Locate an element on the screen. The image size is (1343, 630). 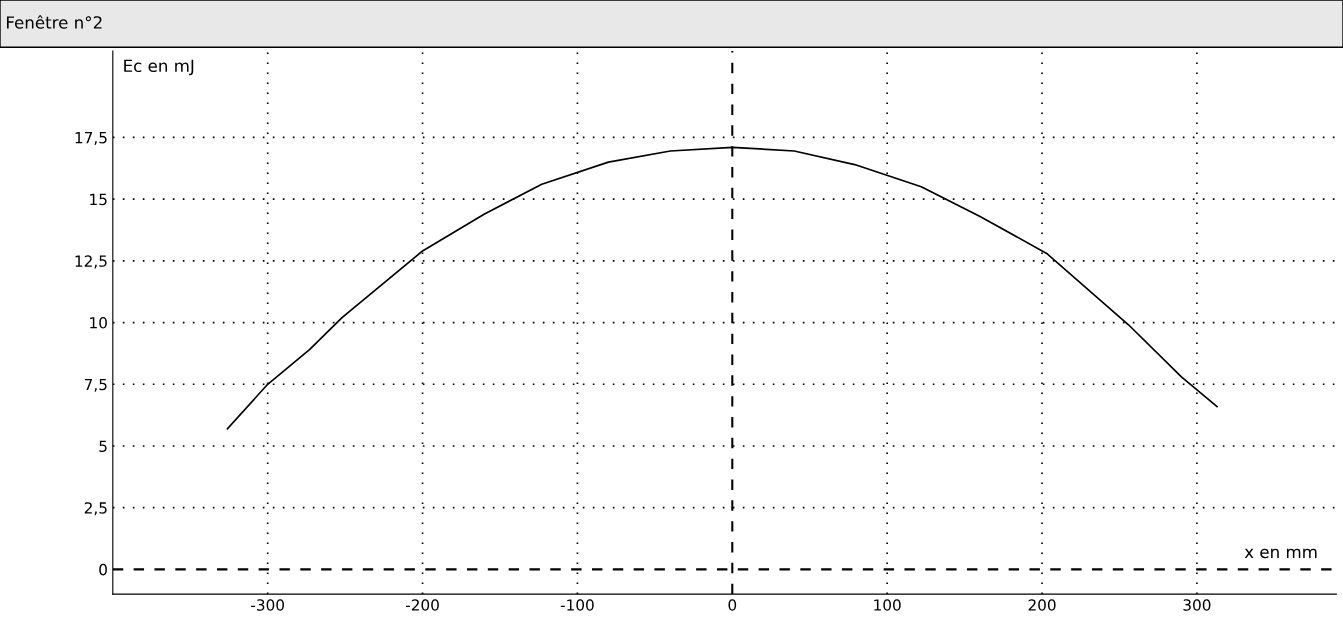
y-tick-label: 0 is located at coordinates (103, 569).